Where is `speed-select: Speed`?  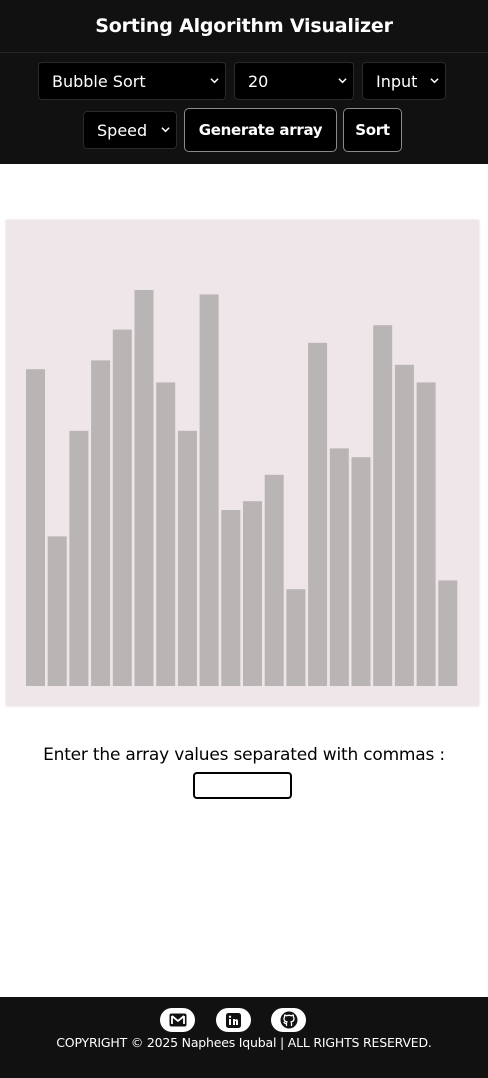
speed-select: Speed is located at coordinates (130, 130).